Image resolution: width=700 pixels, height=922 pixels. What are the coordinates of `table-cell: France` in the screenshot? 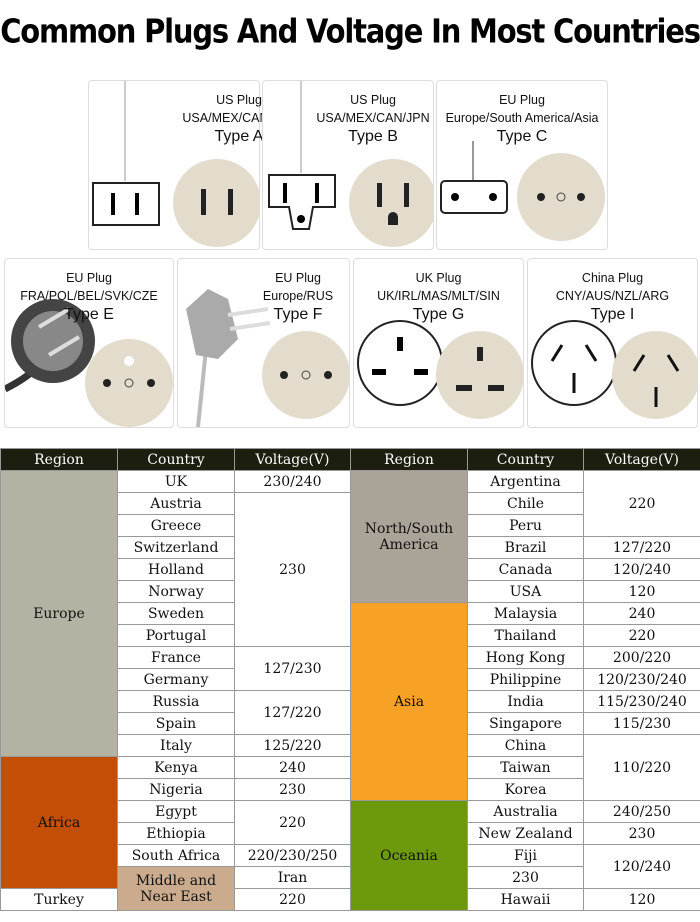 It's located at (176, 657).